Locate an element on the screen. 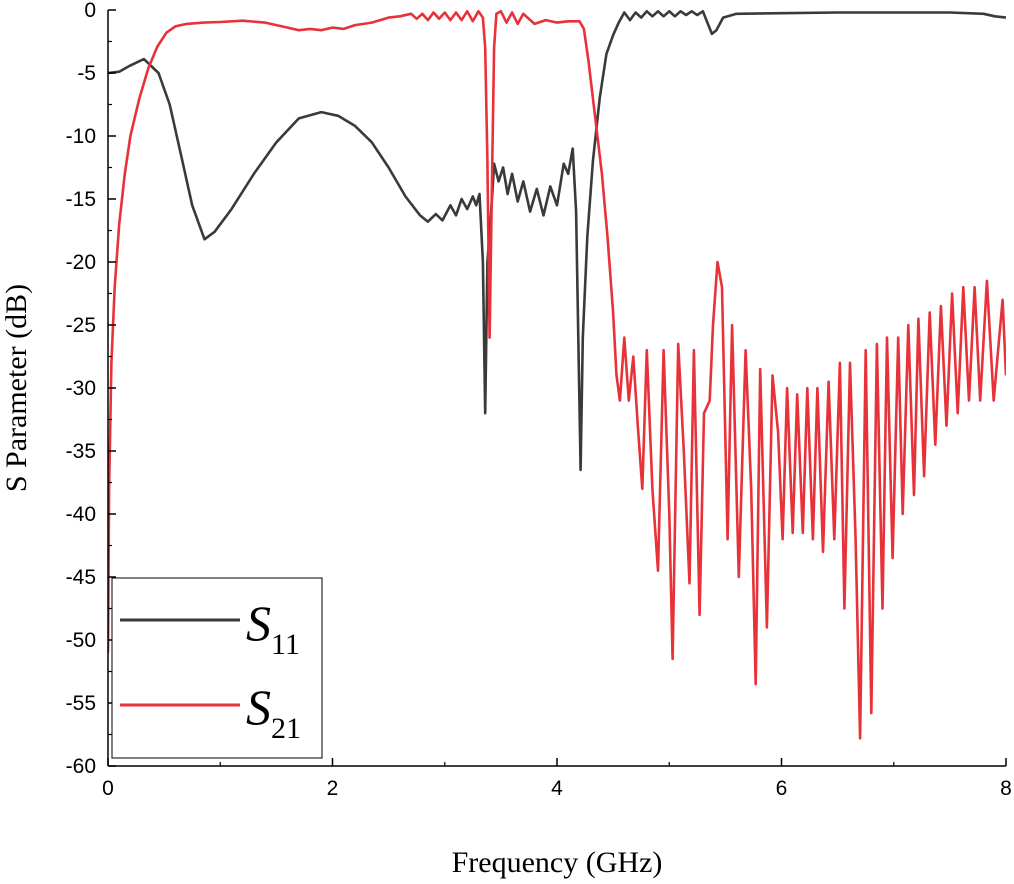 This screenshot has width=1014, height=884. x-tick-label: 4 is located at coordinates (557, 788).